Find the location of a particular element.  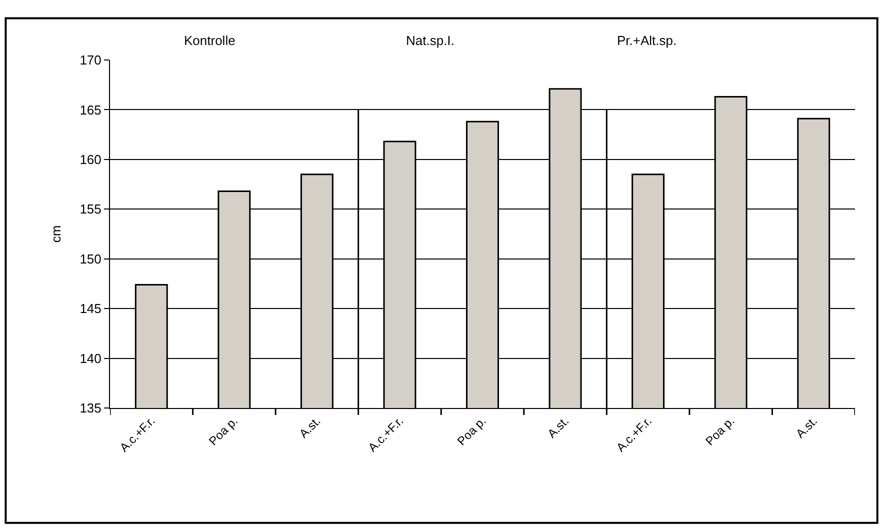

y-tick-label: 165 is located at coordinates (91, 110).